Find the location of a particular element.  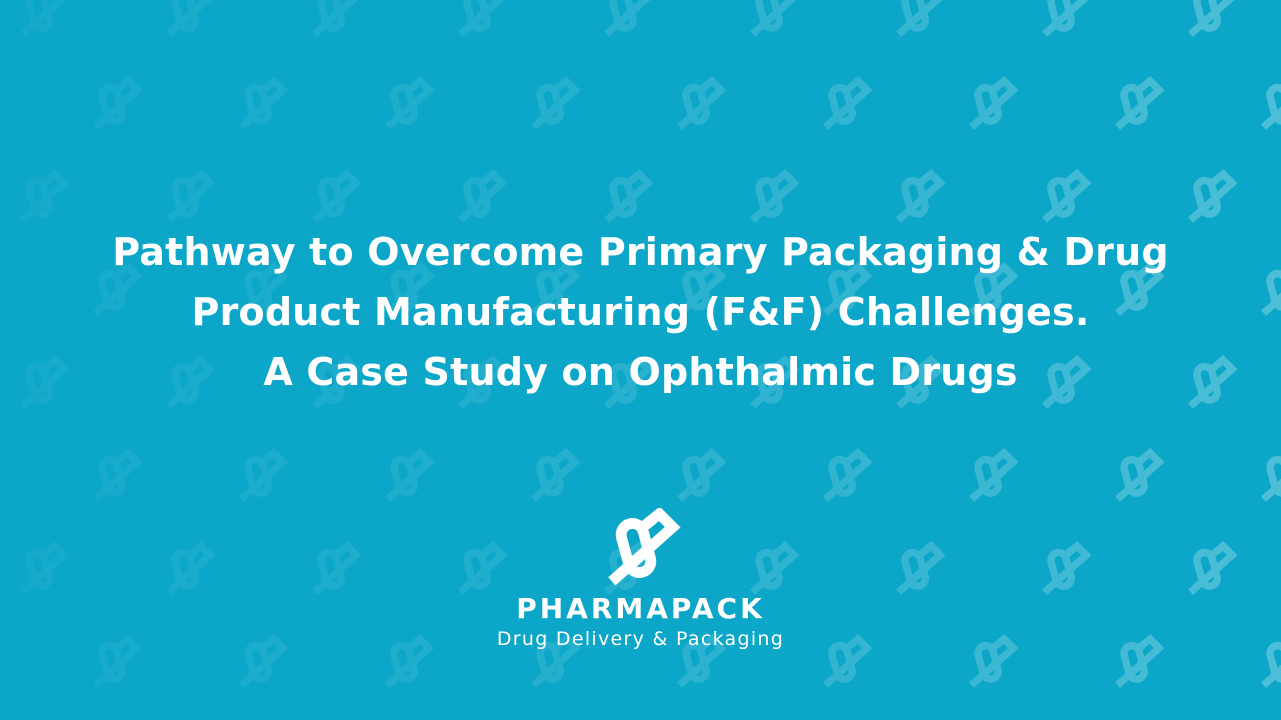

pharmapack-s-link-icon is located at coordinates (641, 548).